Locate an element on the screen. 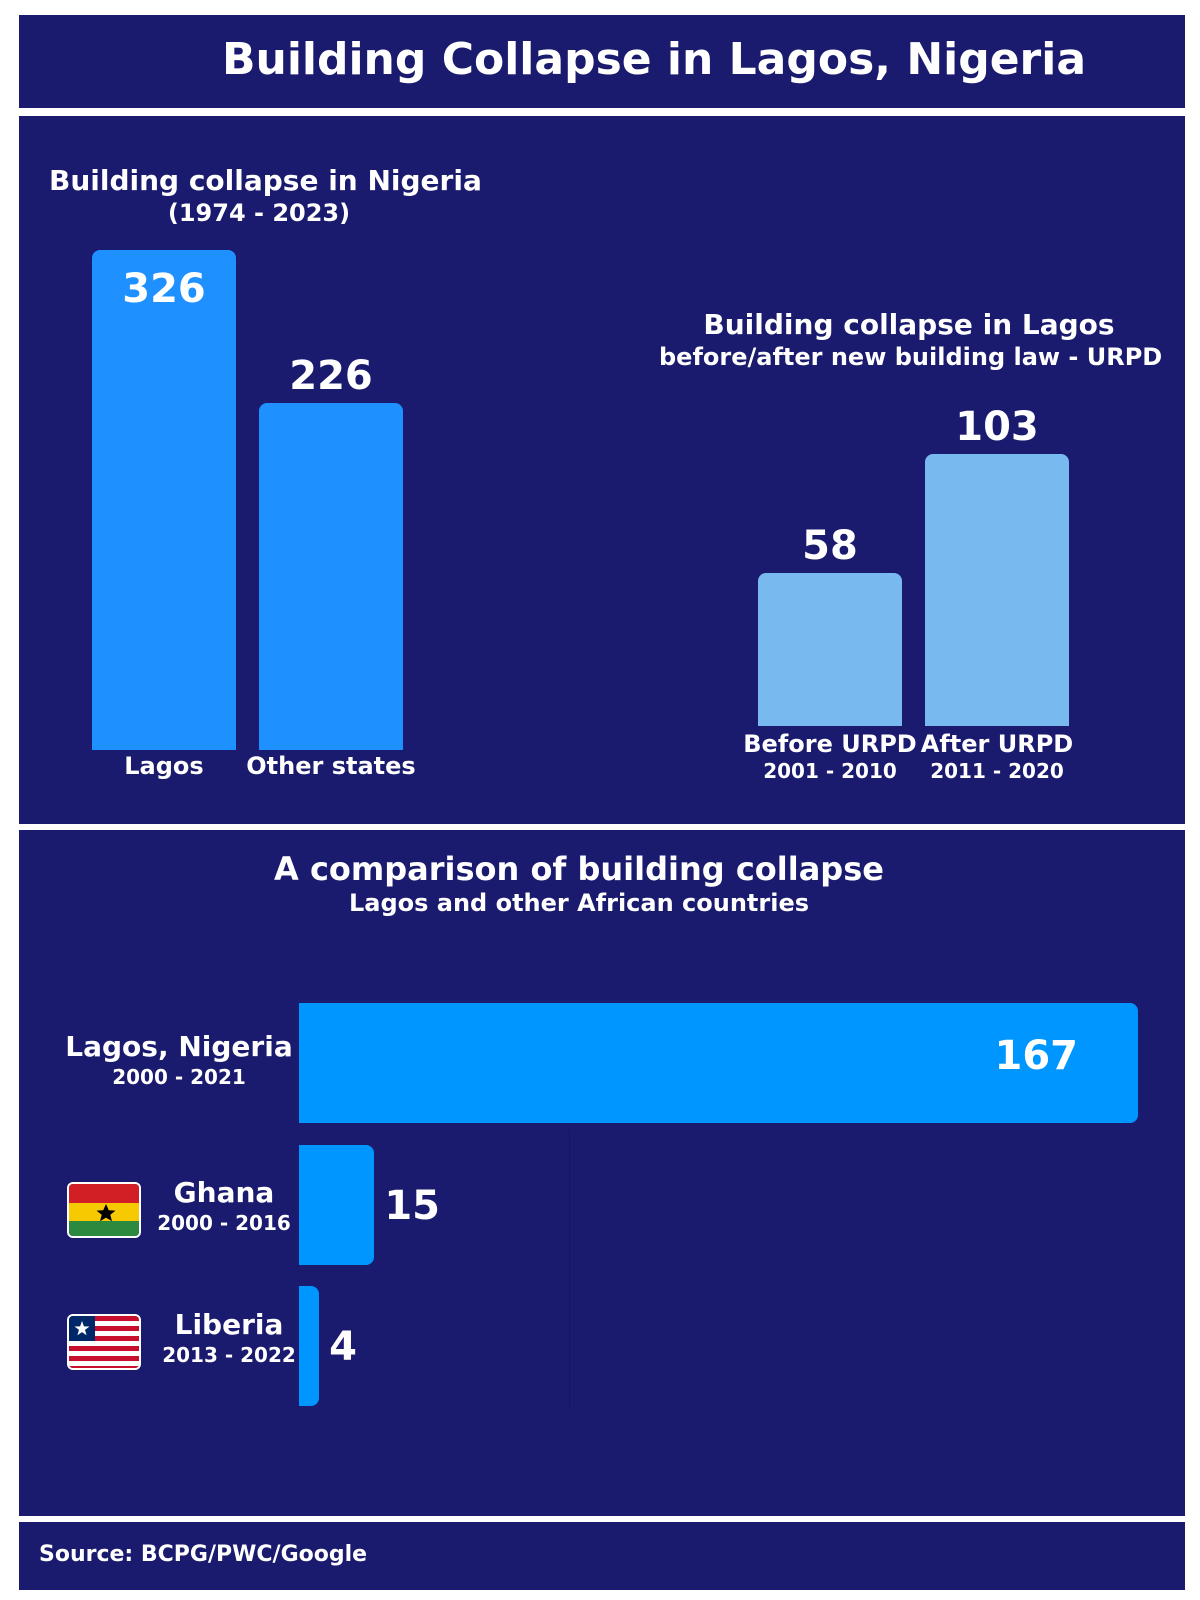 This screenshot has width=1200, height=1600. nigeria-chart-subtitle: (1974 - 2023) is located at coordinates (259, 213).